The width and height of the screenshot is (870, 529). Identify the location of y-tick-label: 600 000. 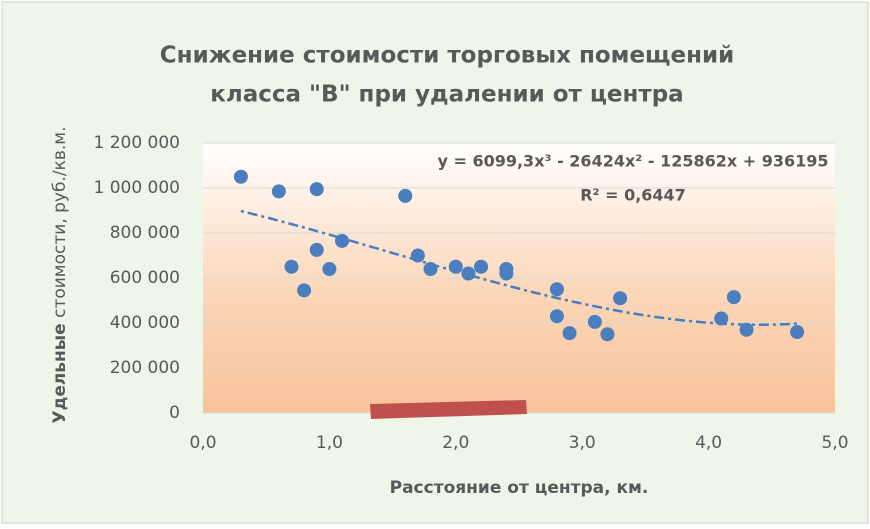
(145, 278).